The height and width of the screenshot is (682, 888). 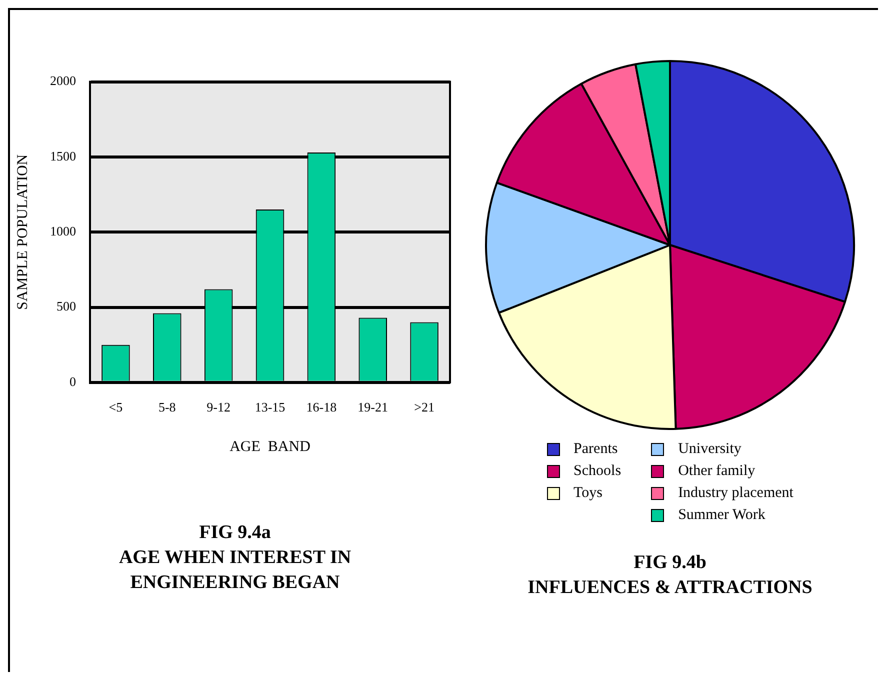 What do you see at coordinates (710, 449) in the screenshot?
I see `legend-label: University` at bounding box center [710, 449].